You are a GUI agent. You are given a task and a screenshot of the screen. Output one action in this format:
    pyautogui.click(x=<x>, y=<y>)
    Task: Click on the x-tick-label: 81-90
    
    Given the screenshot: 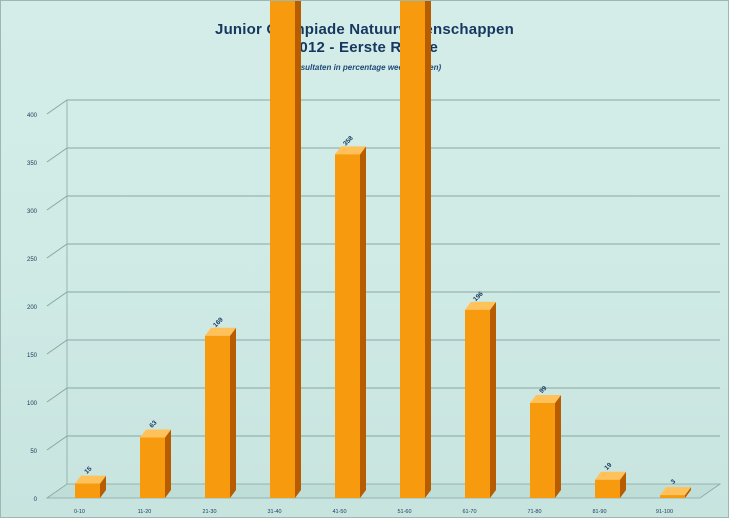 What is the action you would take?
    pyautogui.click(x=599, y=512)
    